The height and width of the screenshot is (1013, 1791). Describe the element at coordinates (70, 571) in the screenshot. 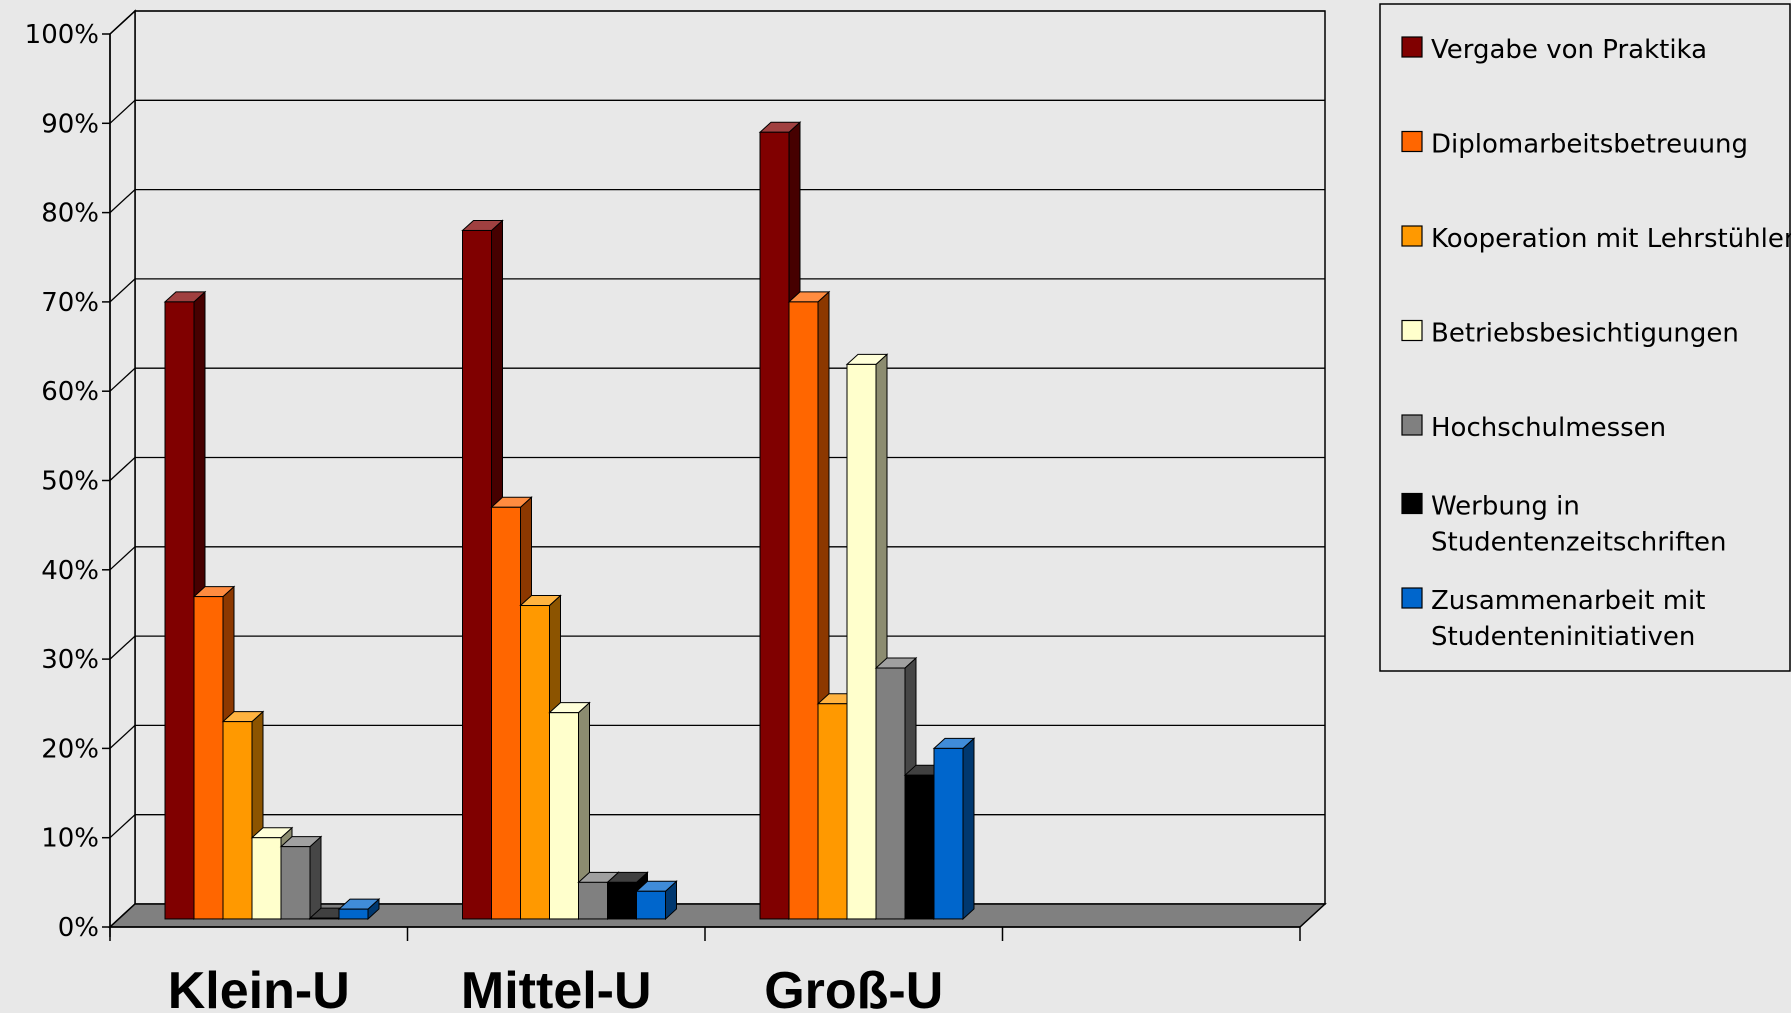

I see `y-tick-label: 40%` at that location.